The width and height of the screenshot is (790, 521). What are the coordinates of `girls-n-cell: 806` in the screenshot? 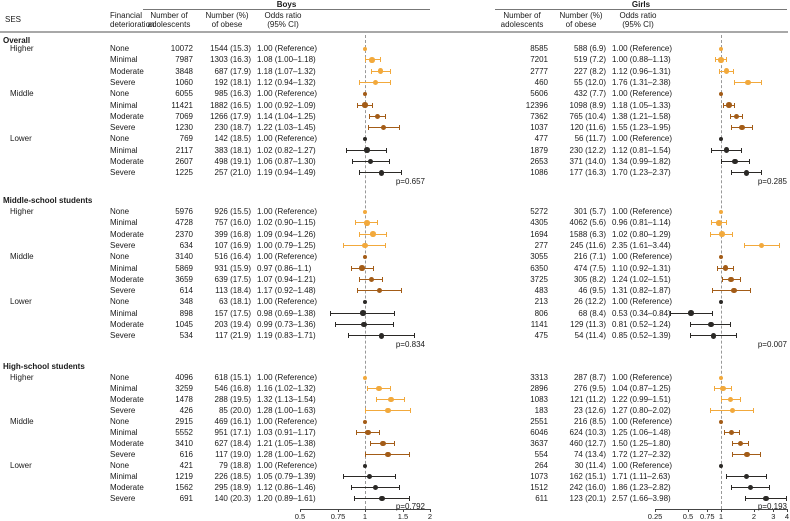 It's located at (541, 313).